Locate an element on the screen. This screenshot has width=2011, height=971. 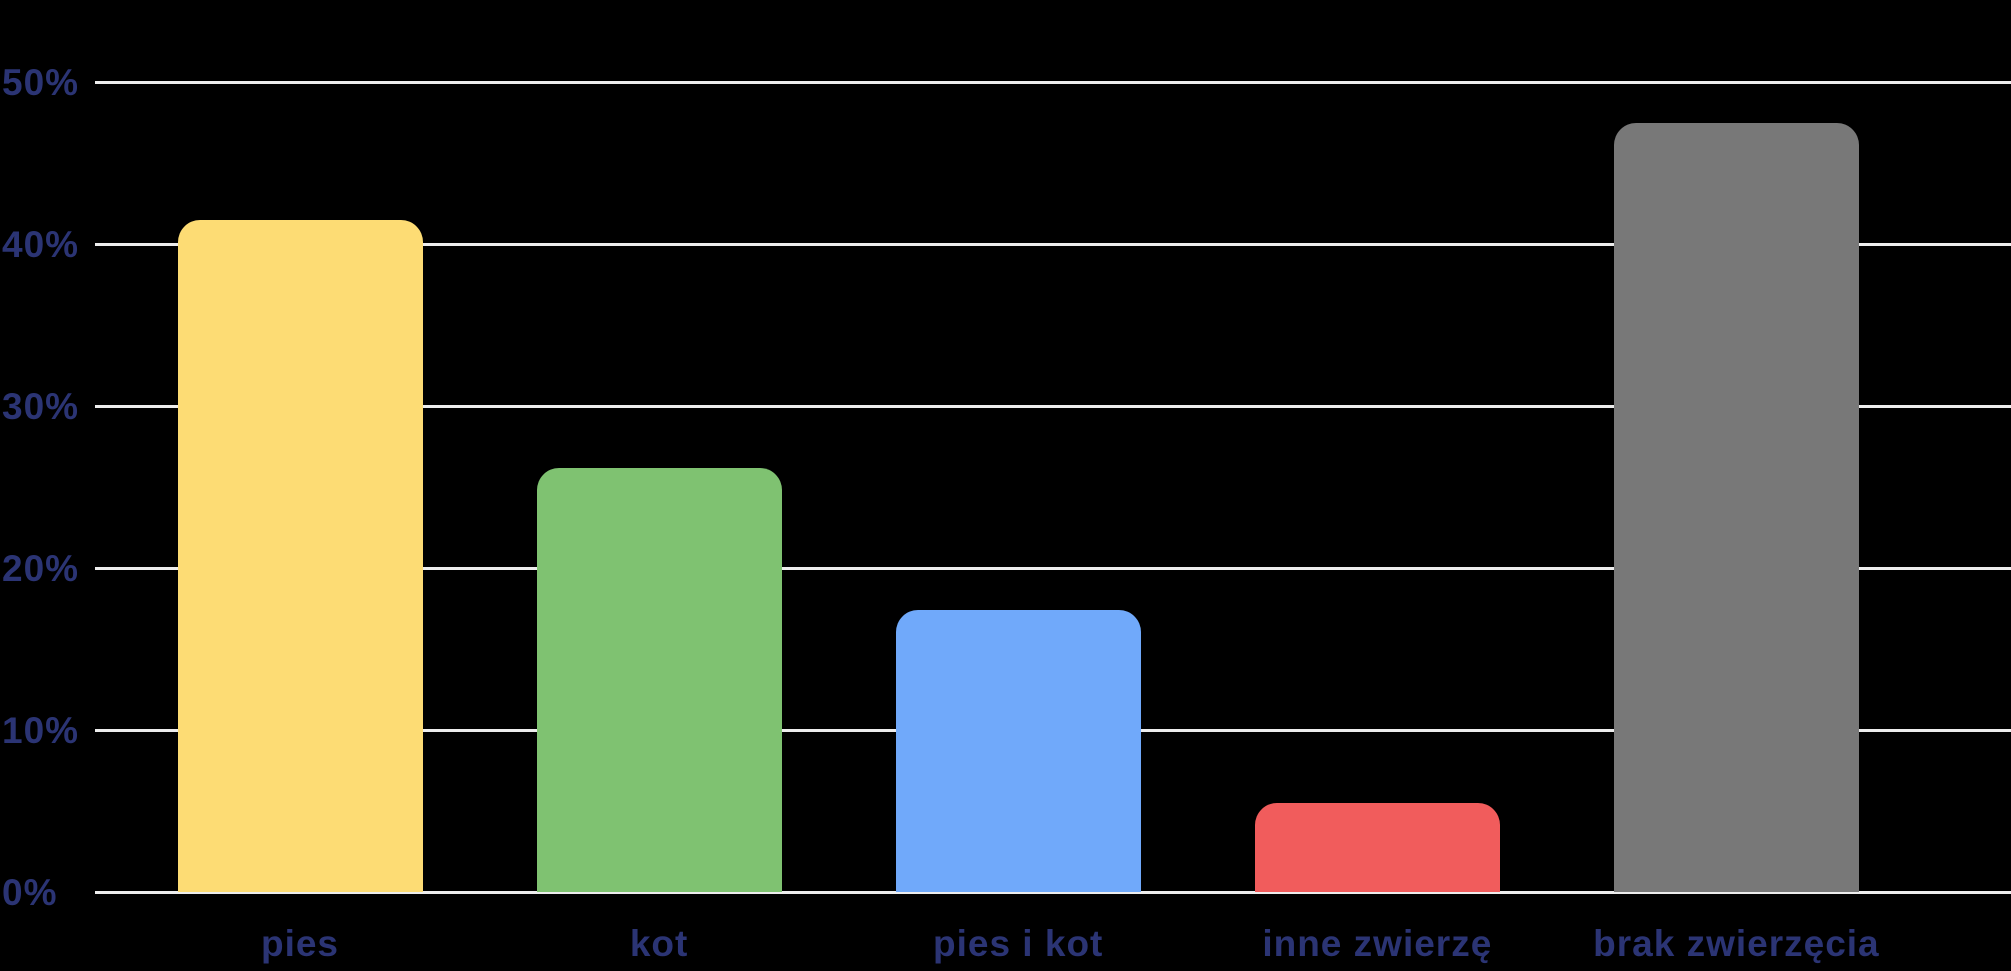
y-axis-tick-label: 30% is located at coordinates (41, 406).